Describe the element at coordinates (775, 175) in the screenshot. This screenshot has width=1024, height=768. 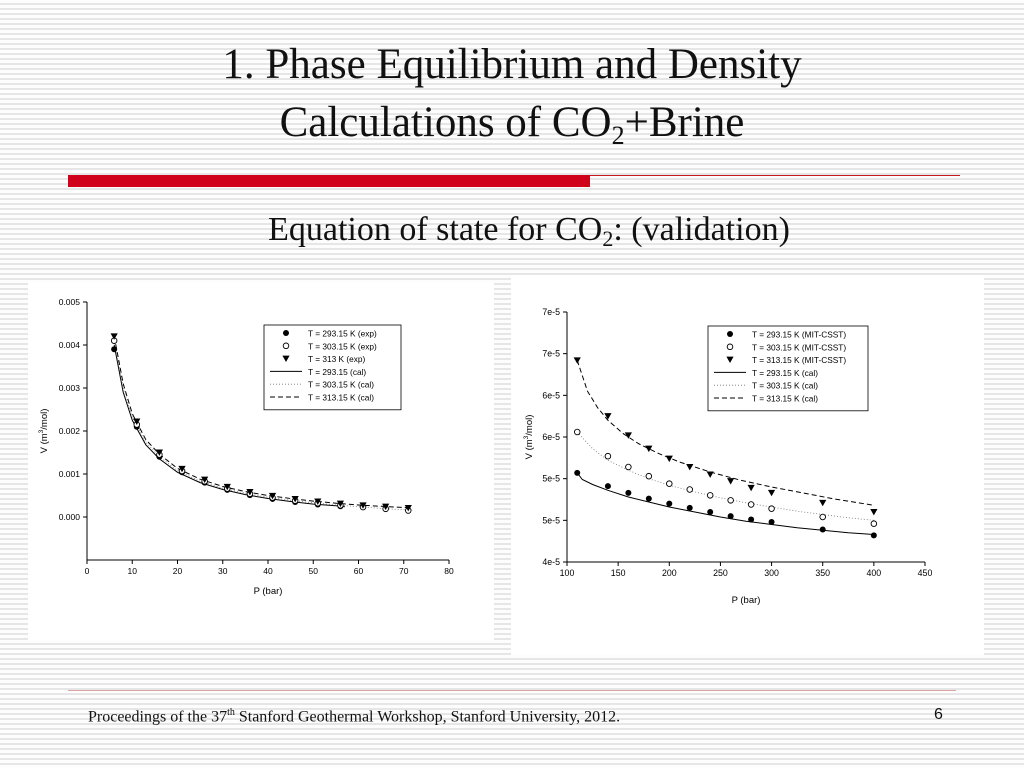
I see `title-divider-line` at that location.